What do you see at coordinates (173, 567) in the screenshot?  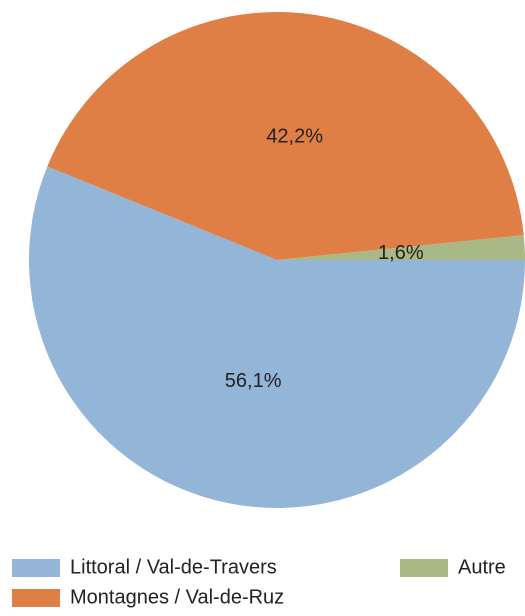 I see `legend-label: Littoral / Val-de-Travers` at bounding box center [173, 567].